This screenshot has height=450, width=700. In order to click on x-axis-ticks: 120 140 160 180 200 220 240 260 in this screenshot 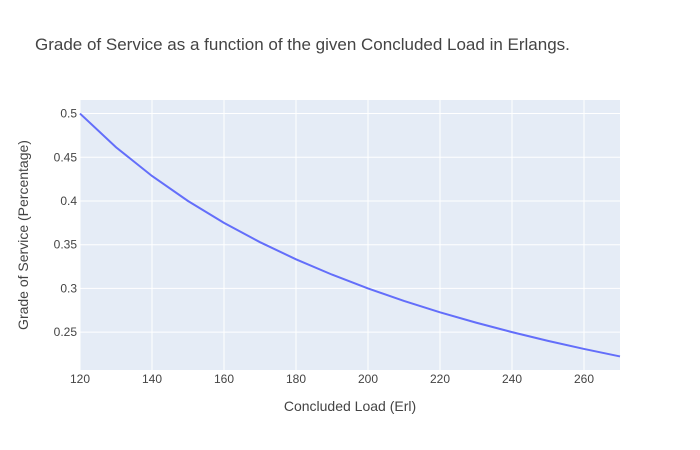, I will do `click(332, 379)`.